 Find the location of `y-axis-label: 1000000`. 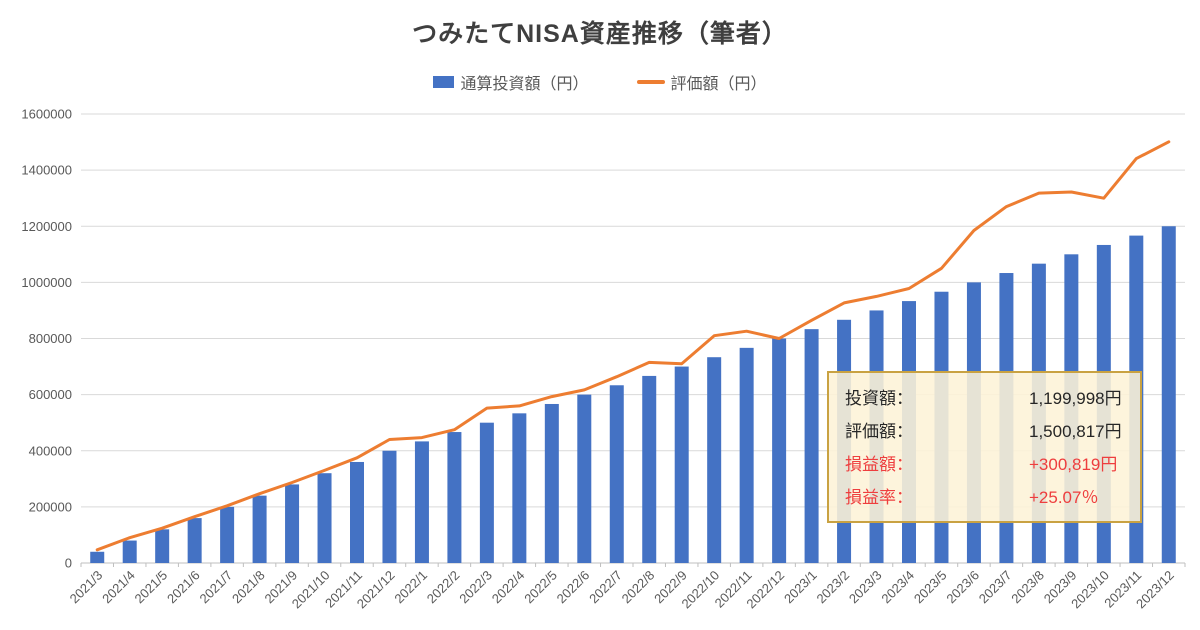

y-axis-label: 1000000 is located at coordinates (46, 282).